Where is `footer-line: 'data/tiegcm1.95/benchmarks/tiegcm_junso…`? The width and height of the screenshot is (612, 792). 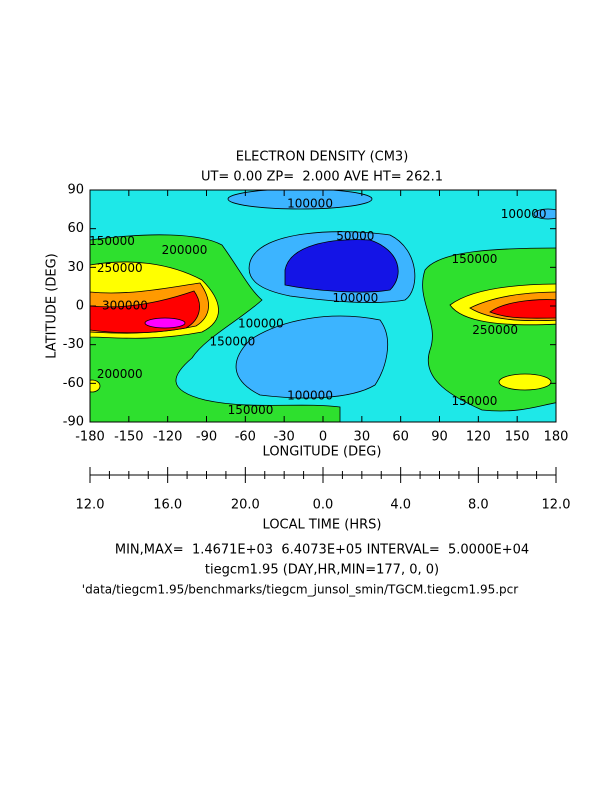
footer-line: 'data/tiegcm1.95/benchmarks/tiegcm_junso… is located at coordinates (300, 590).